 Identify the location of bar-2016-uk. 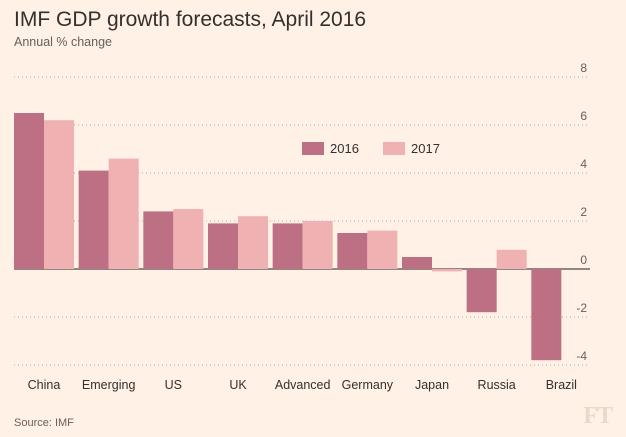
(223, 246).